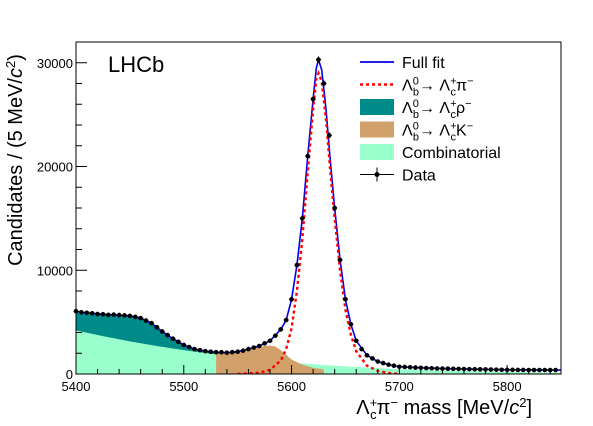 The height and width of the screenshot is (426, 593). What do you see at coordinates (399, 386) in the screenshot?
I see `x-tick-label: 5700` at bounding box center [399, 386].